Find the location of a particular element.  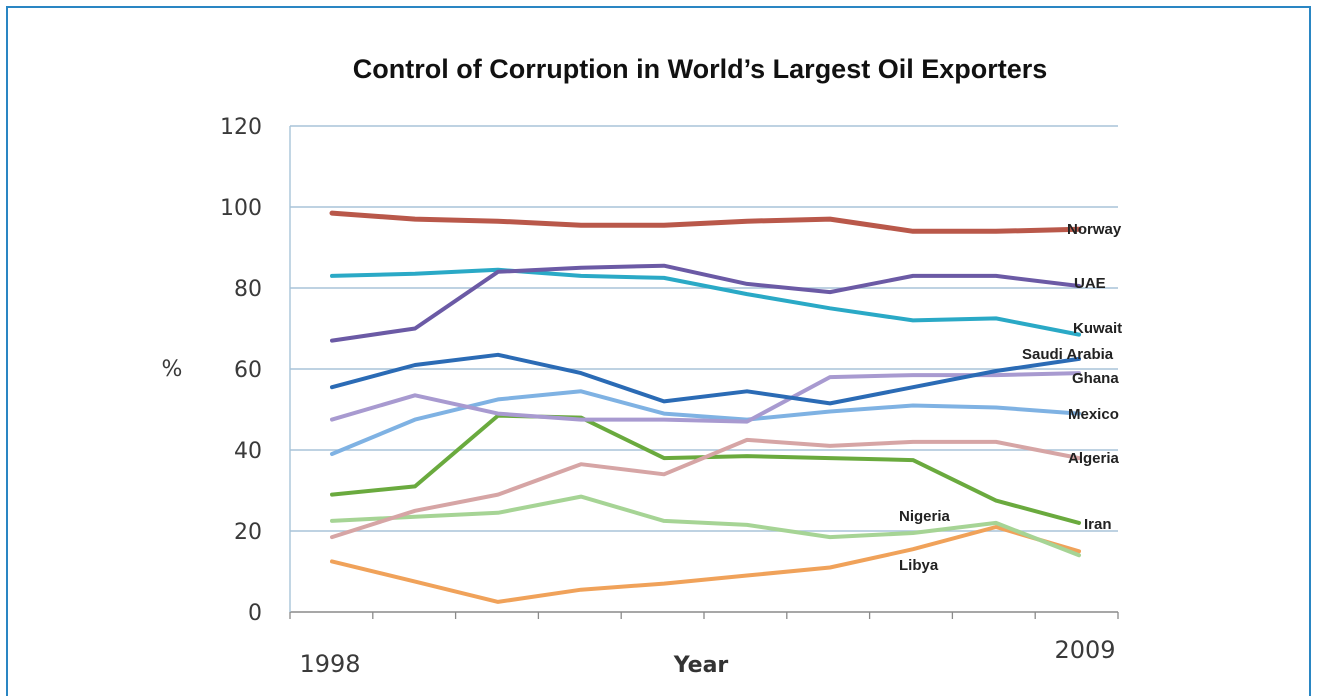

y-tick-label: 0 is located at coordinates (255, 613).